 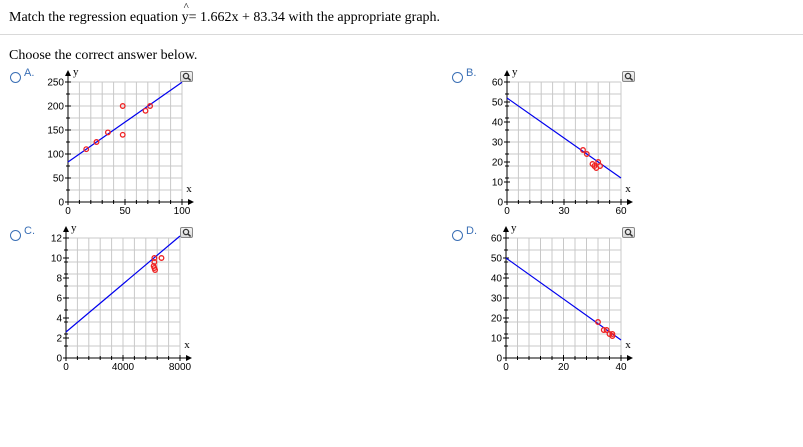 I want to click on option-letter: C., so click(x=29, y=231).